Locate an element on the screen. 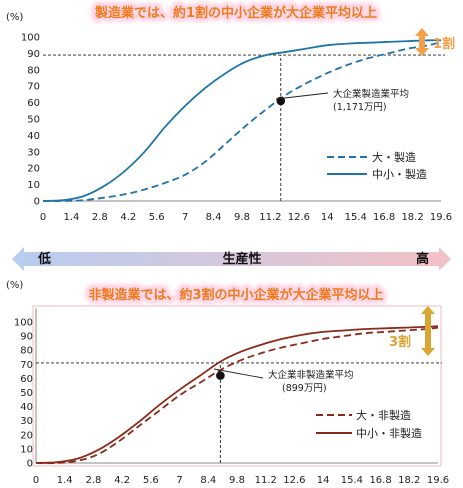 The width and height of the screenshot is (463, 488). chart2-annotation-value: (899万円) is located at coordinates (304, 388).